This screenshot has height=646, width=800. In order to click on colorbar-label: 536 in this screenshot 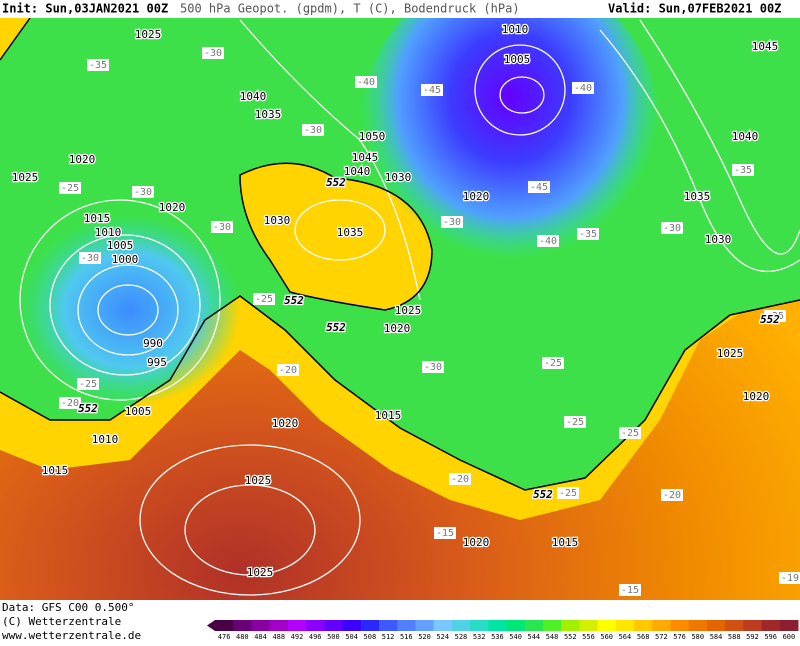, I will do `click(497, 637)`.